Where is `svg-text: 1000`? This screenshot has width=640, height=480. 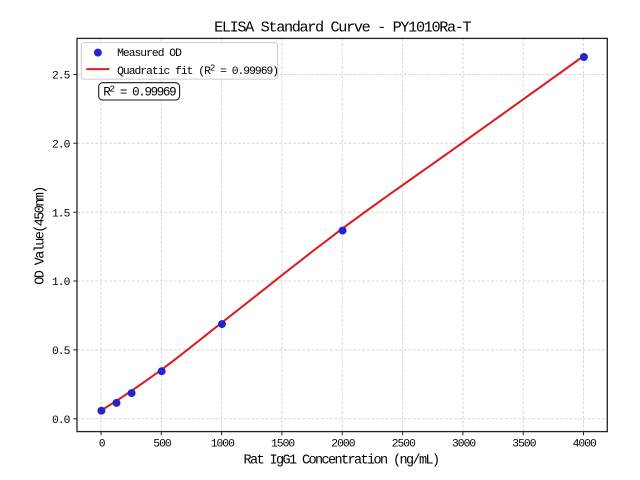 svg-text: 1000 is located at coordinates (223, 445).